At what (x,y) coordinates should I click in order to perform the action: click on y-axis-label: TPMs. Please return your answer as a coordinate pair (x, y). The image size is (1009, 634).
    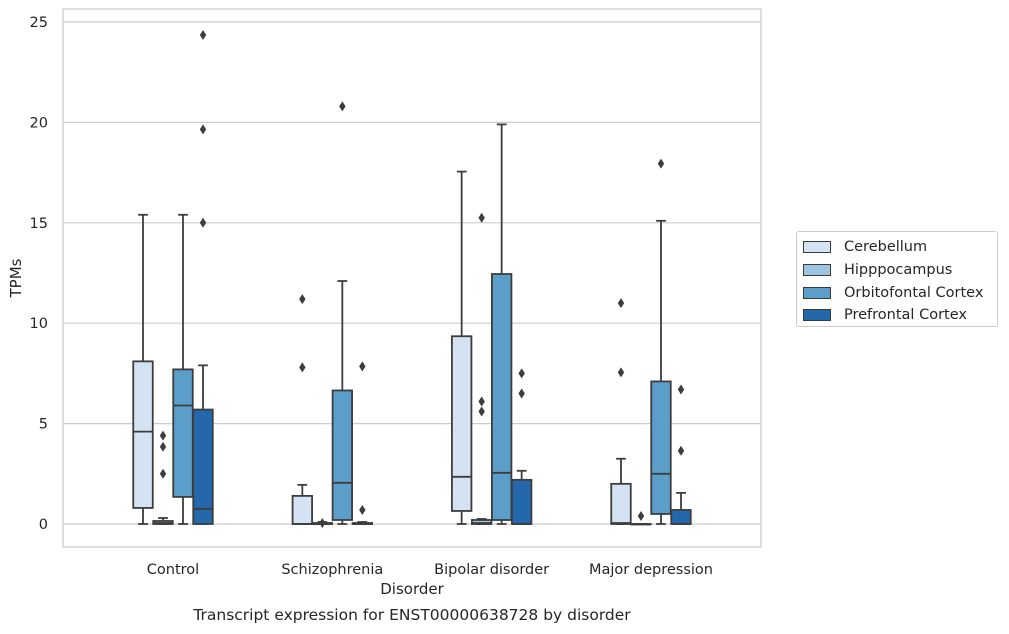
    Looking at the image, I should click on (16, 278).